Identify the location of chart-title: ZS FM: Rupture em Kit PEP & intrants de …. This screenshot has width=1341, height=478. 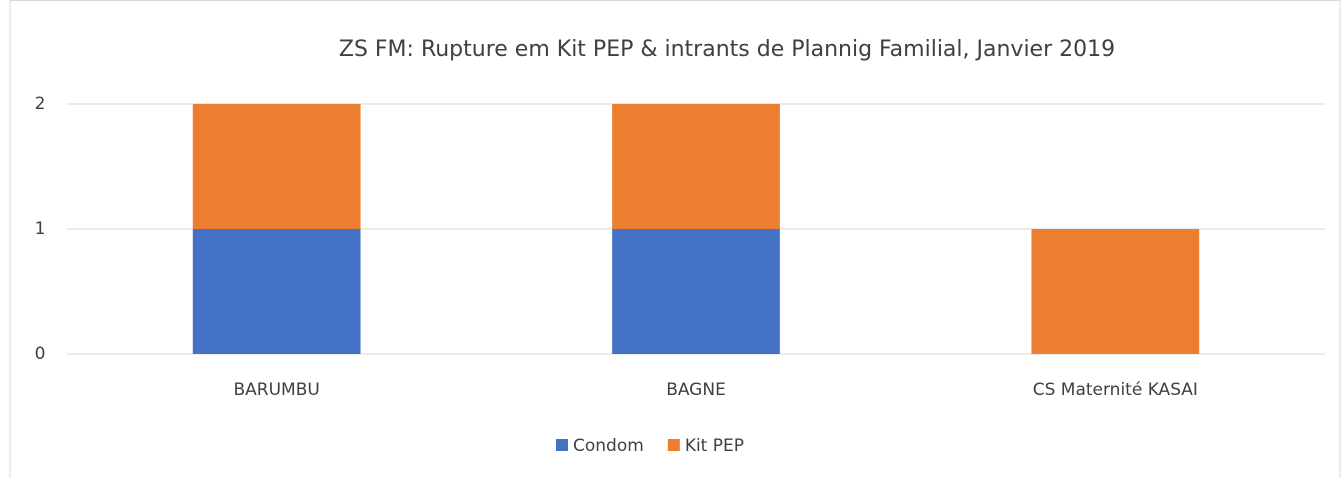
(727, 49).